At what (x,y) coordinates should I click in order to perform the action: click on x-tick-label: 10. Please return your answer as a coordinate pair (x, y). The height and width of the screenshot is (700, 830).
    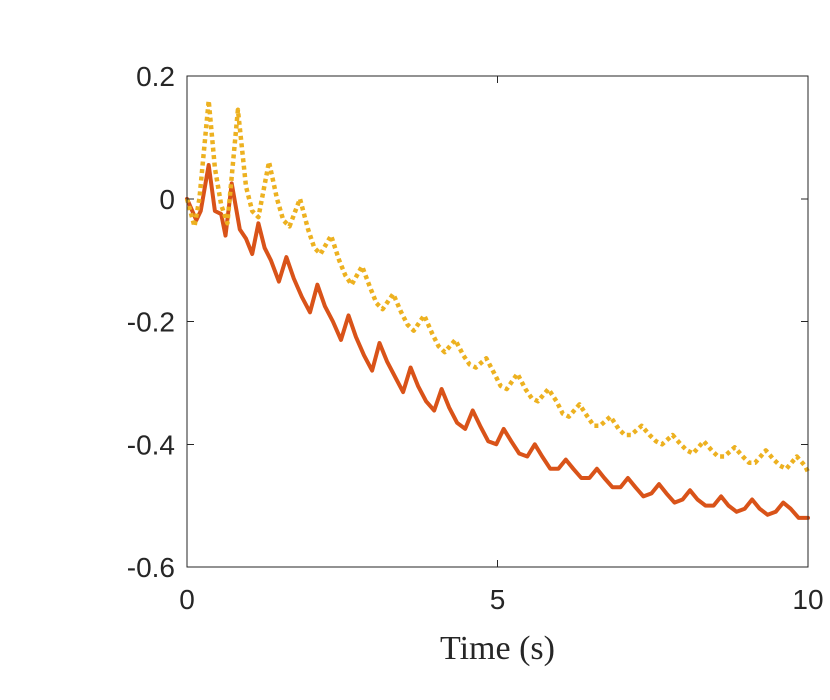
    Looking at the image, I should click on (807, 599).